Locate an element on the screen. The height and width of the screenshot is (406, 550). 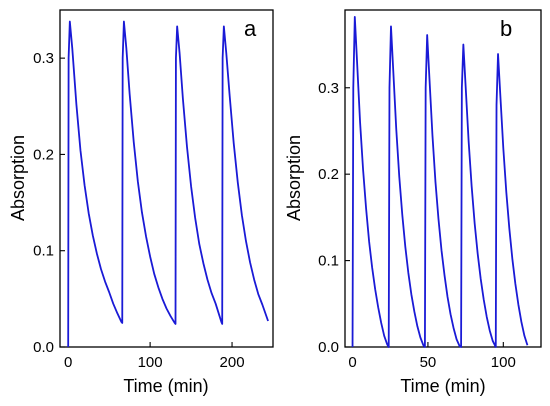
x-ticks-b: 0 50 100 is located at coordinates (432, 356).